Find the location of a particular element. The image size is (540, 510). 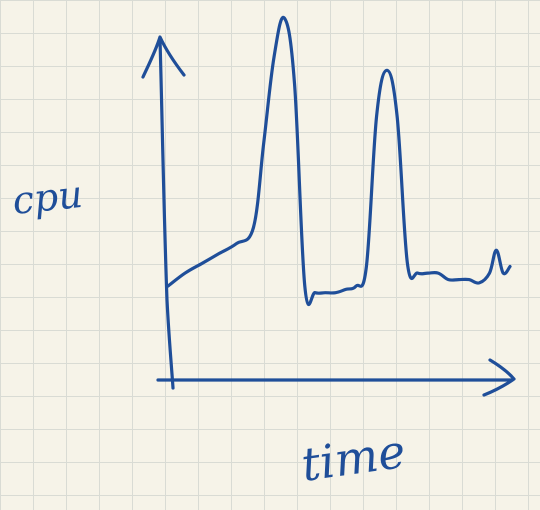

y-axis-label: cpu is located at coordinates (47, 197).